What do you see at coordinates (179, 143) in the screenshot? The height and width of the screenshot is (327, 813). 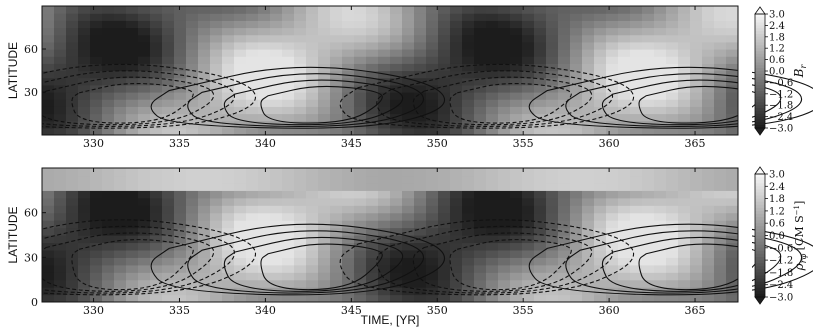 I see `x-tick-label: 335` at bounding box center [179, 143].